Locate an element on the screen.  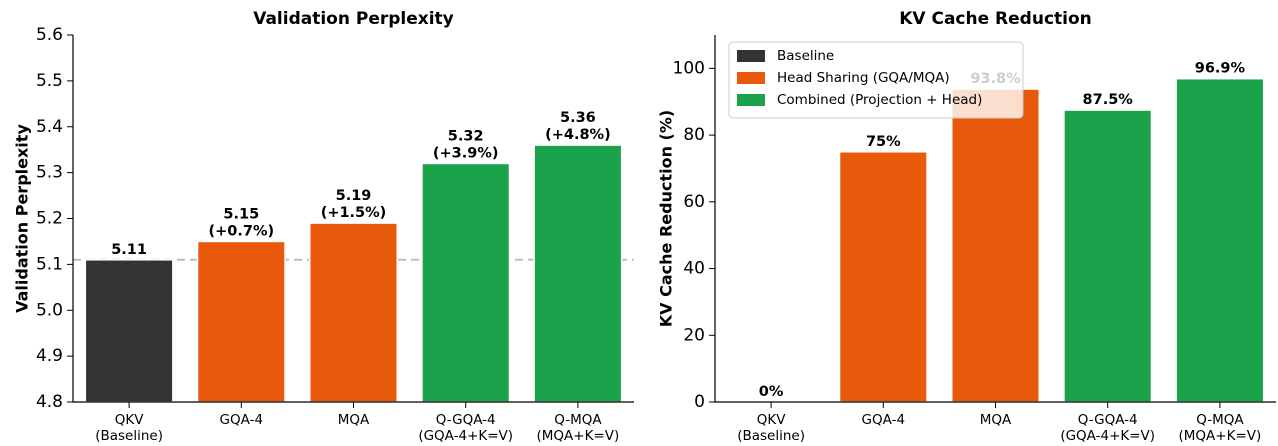
legend-label-0: Baseline is located at coordinates (805, 56).